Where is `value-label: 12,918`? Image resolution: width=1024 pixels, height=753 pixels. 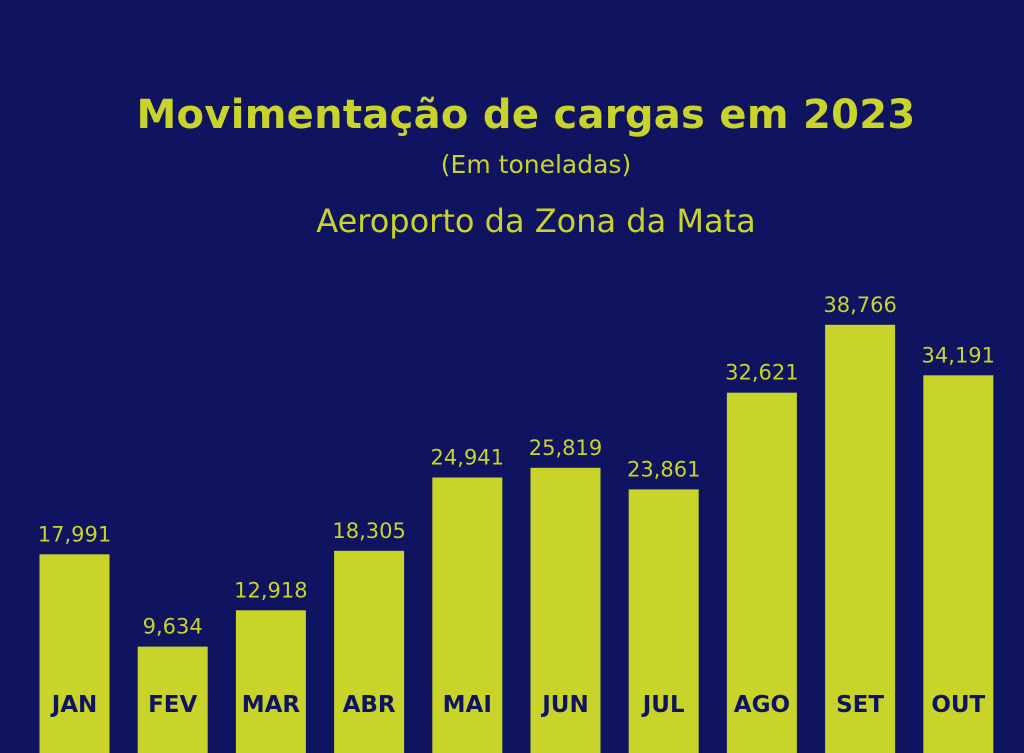
value-label: 12,918 is located at coordinates (270, 590).